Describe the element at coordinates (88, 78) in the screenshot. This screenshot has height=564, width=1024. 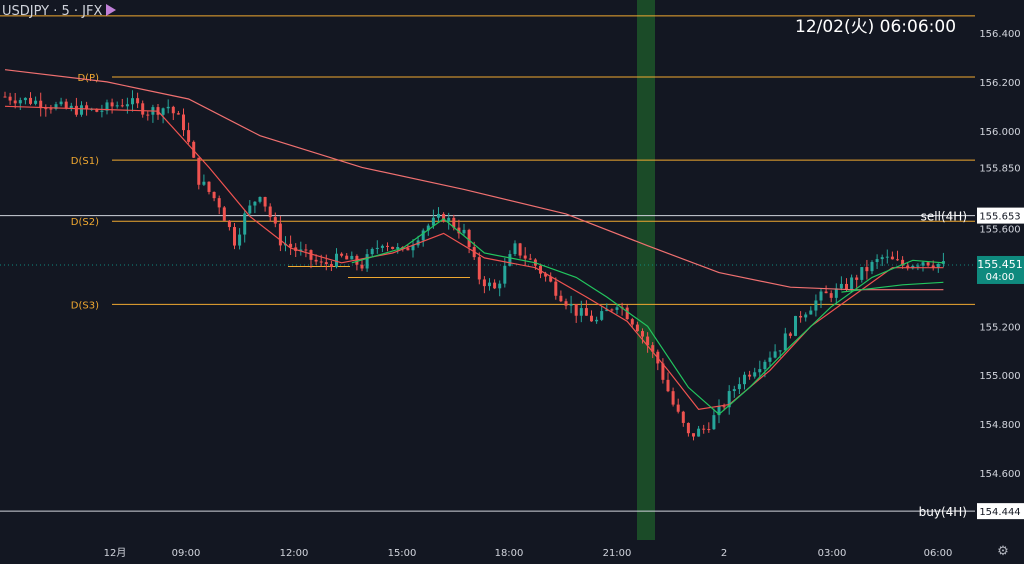
I see `pivot-label: D(P)` at that location.